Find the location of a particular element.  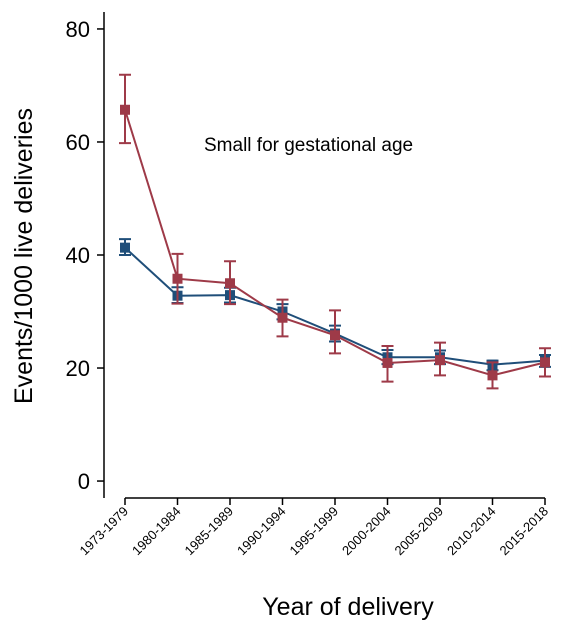

x-axis-label: Year of delivery is located at coordinates (348, 606).